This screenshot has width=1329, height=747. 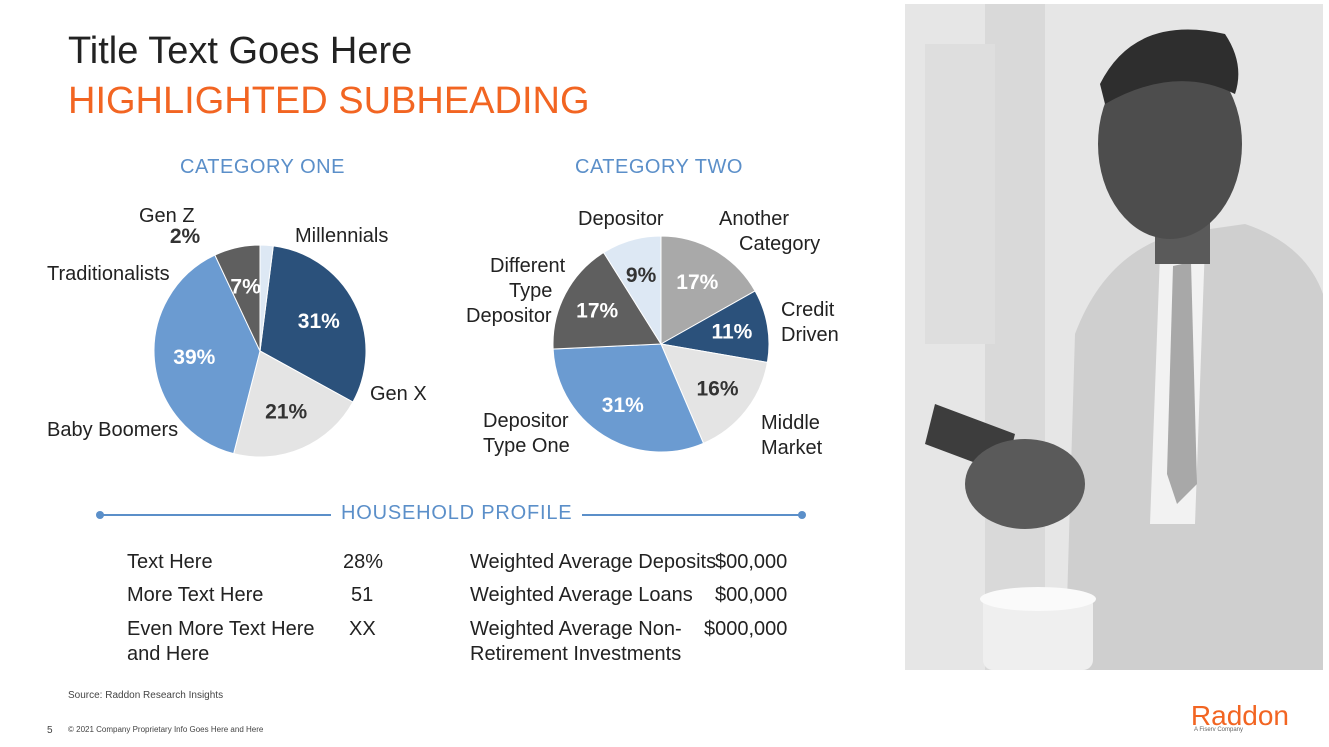 I want to click on label-depositor: Depositor, so click(x=621, y=219).